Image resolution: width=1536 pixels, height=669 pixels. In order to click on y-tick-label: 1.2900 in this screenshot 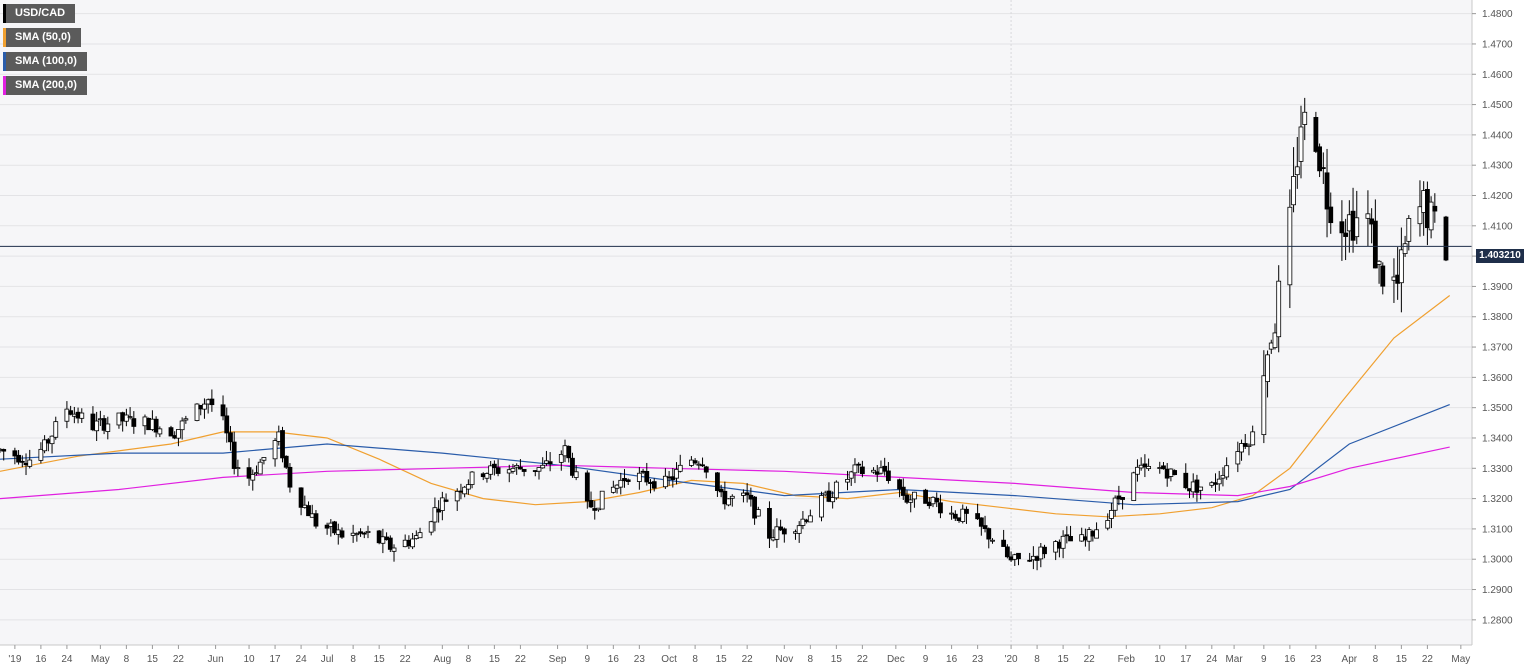, I will do `click(1497, 590)`.